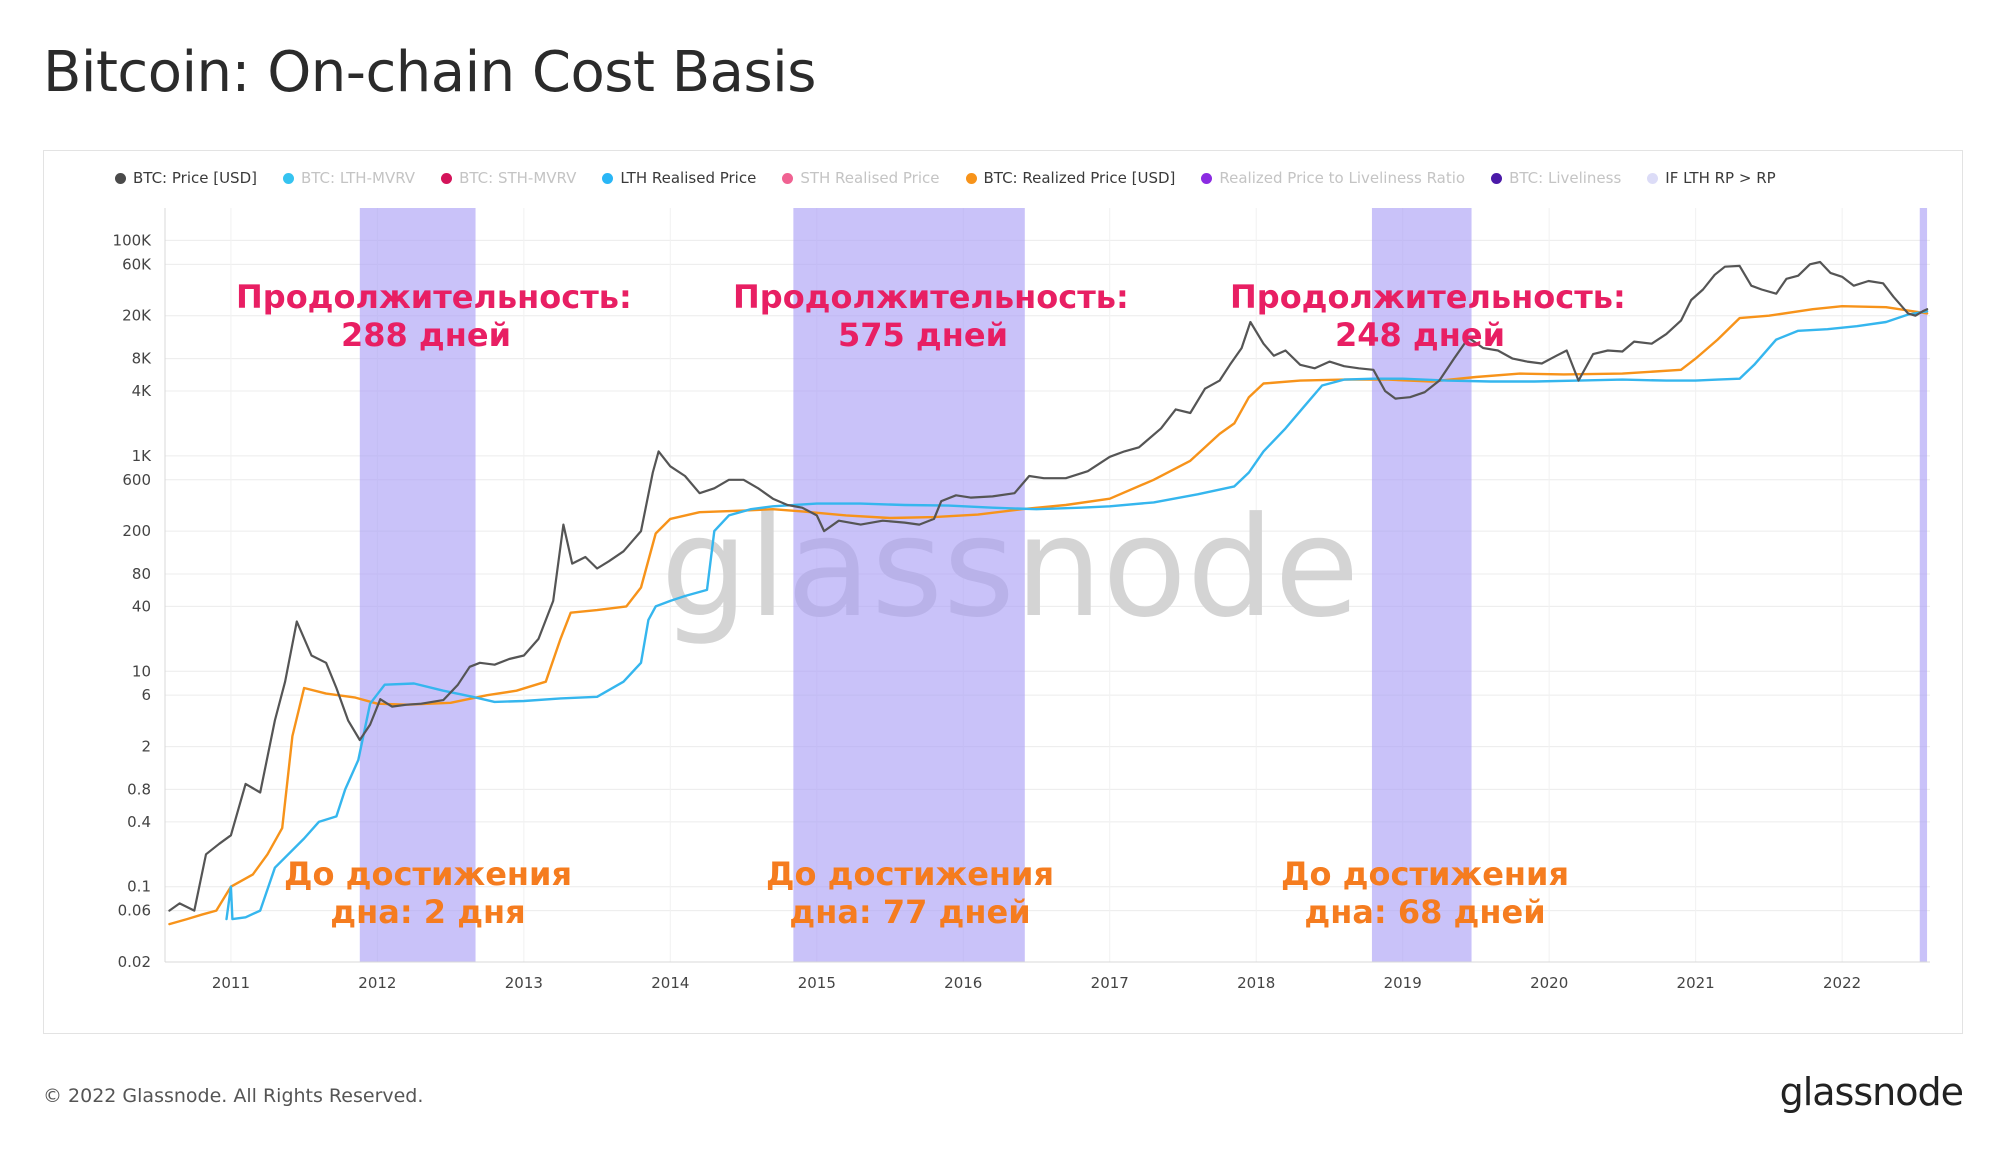 The width and height of the screenshot is (2000, 1152). I want to click on x-tick-label: 2022, so click(1842, 983).